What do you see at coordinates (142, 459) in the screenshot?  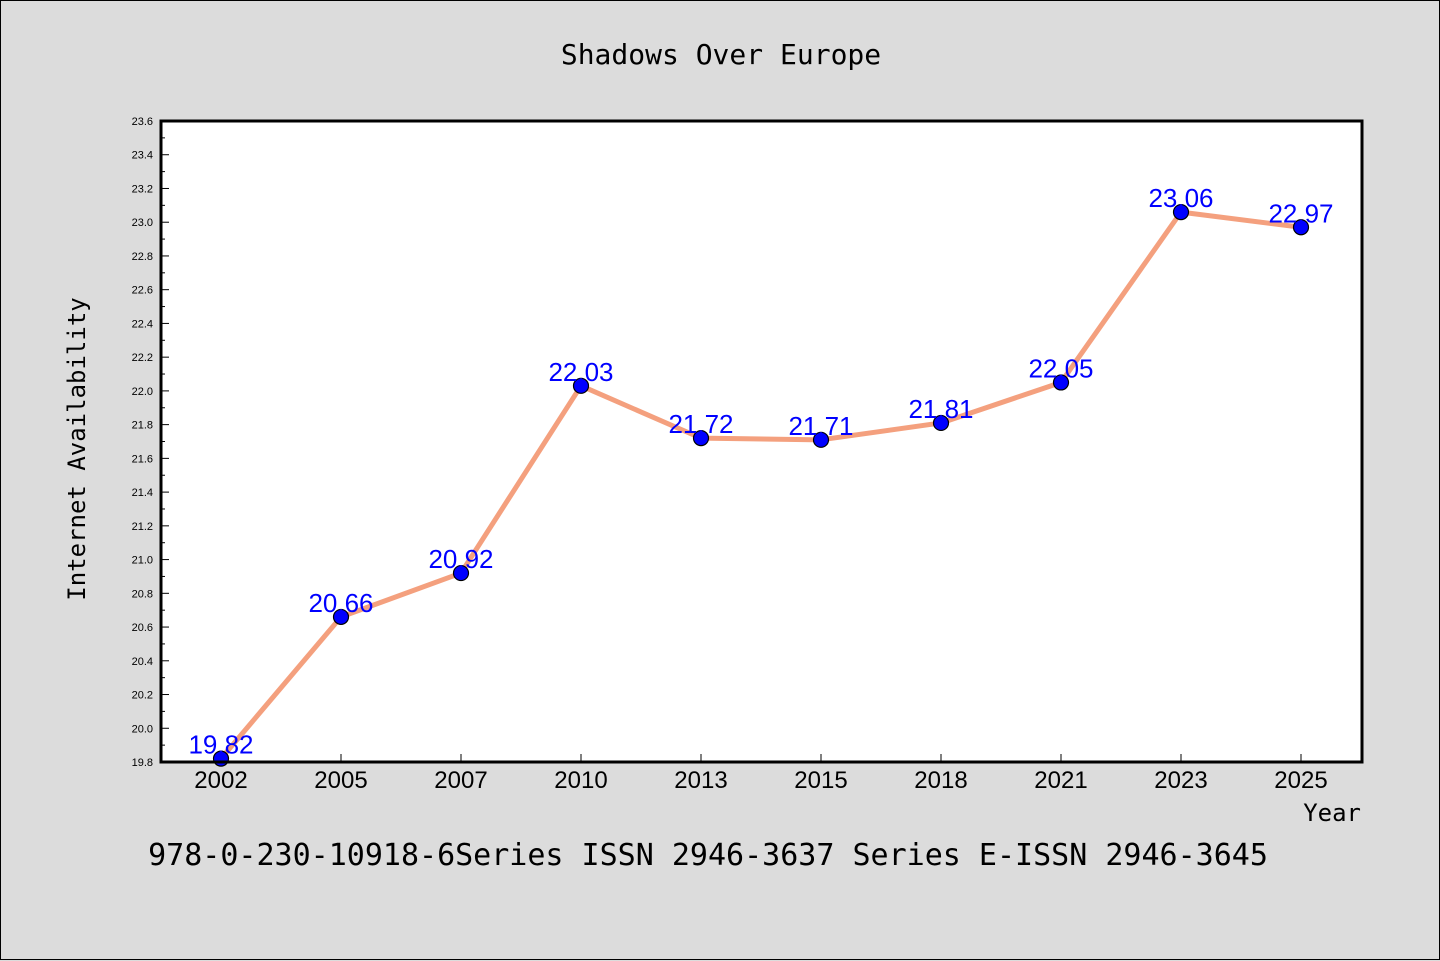 I see `y-tick-label: 21.6` at bounding box center [142, 459].